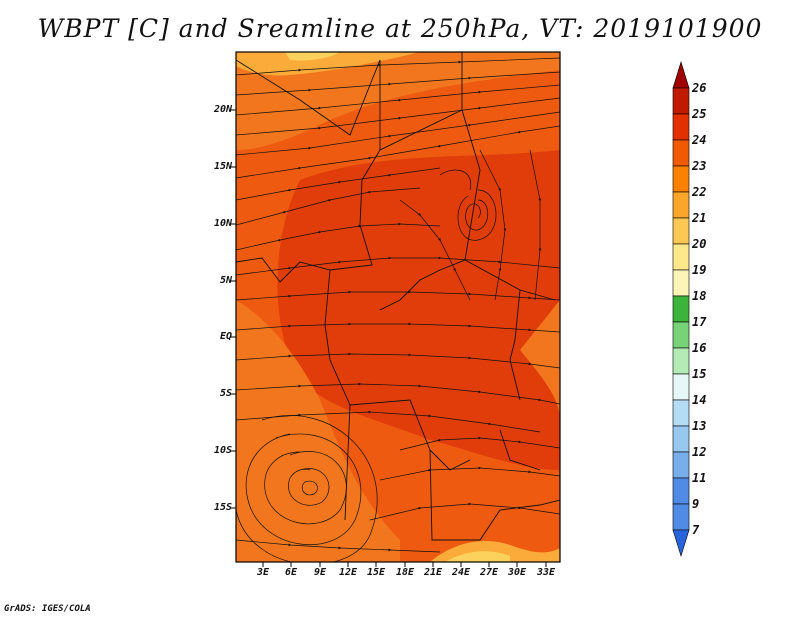 The width and height of the screenshot is (800, 618). What do you see at coordinates (404, 564) in the screenshot?
I see `longitude-ticks` at bounding box center [404, 564].